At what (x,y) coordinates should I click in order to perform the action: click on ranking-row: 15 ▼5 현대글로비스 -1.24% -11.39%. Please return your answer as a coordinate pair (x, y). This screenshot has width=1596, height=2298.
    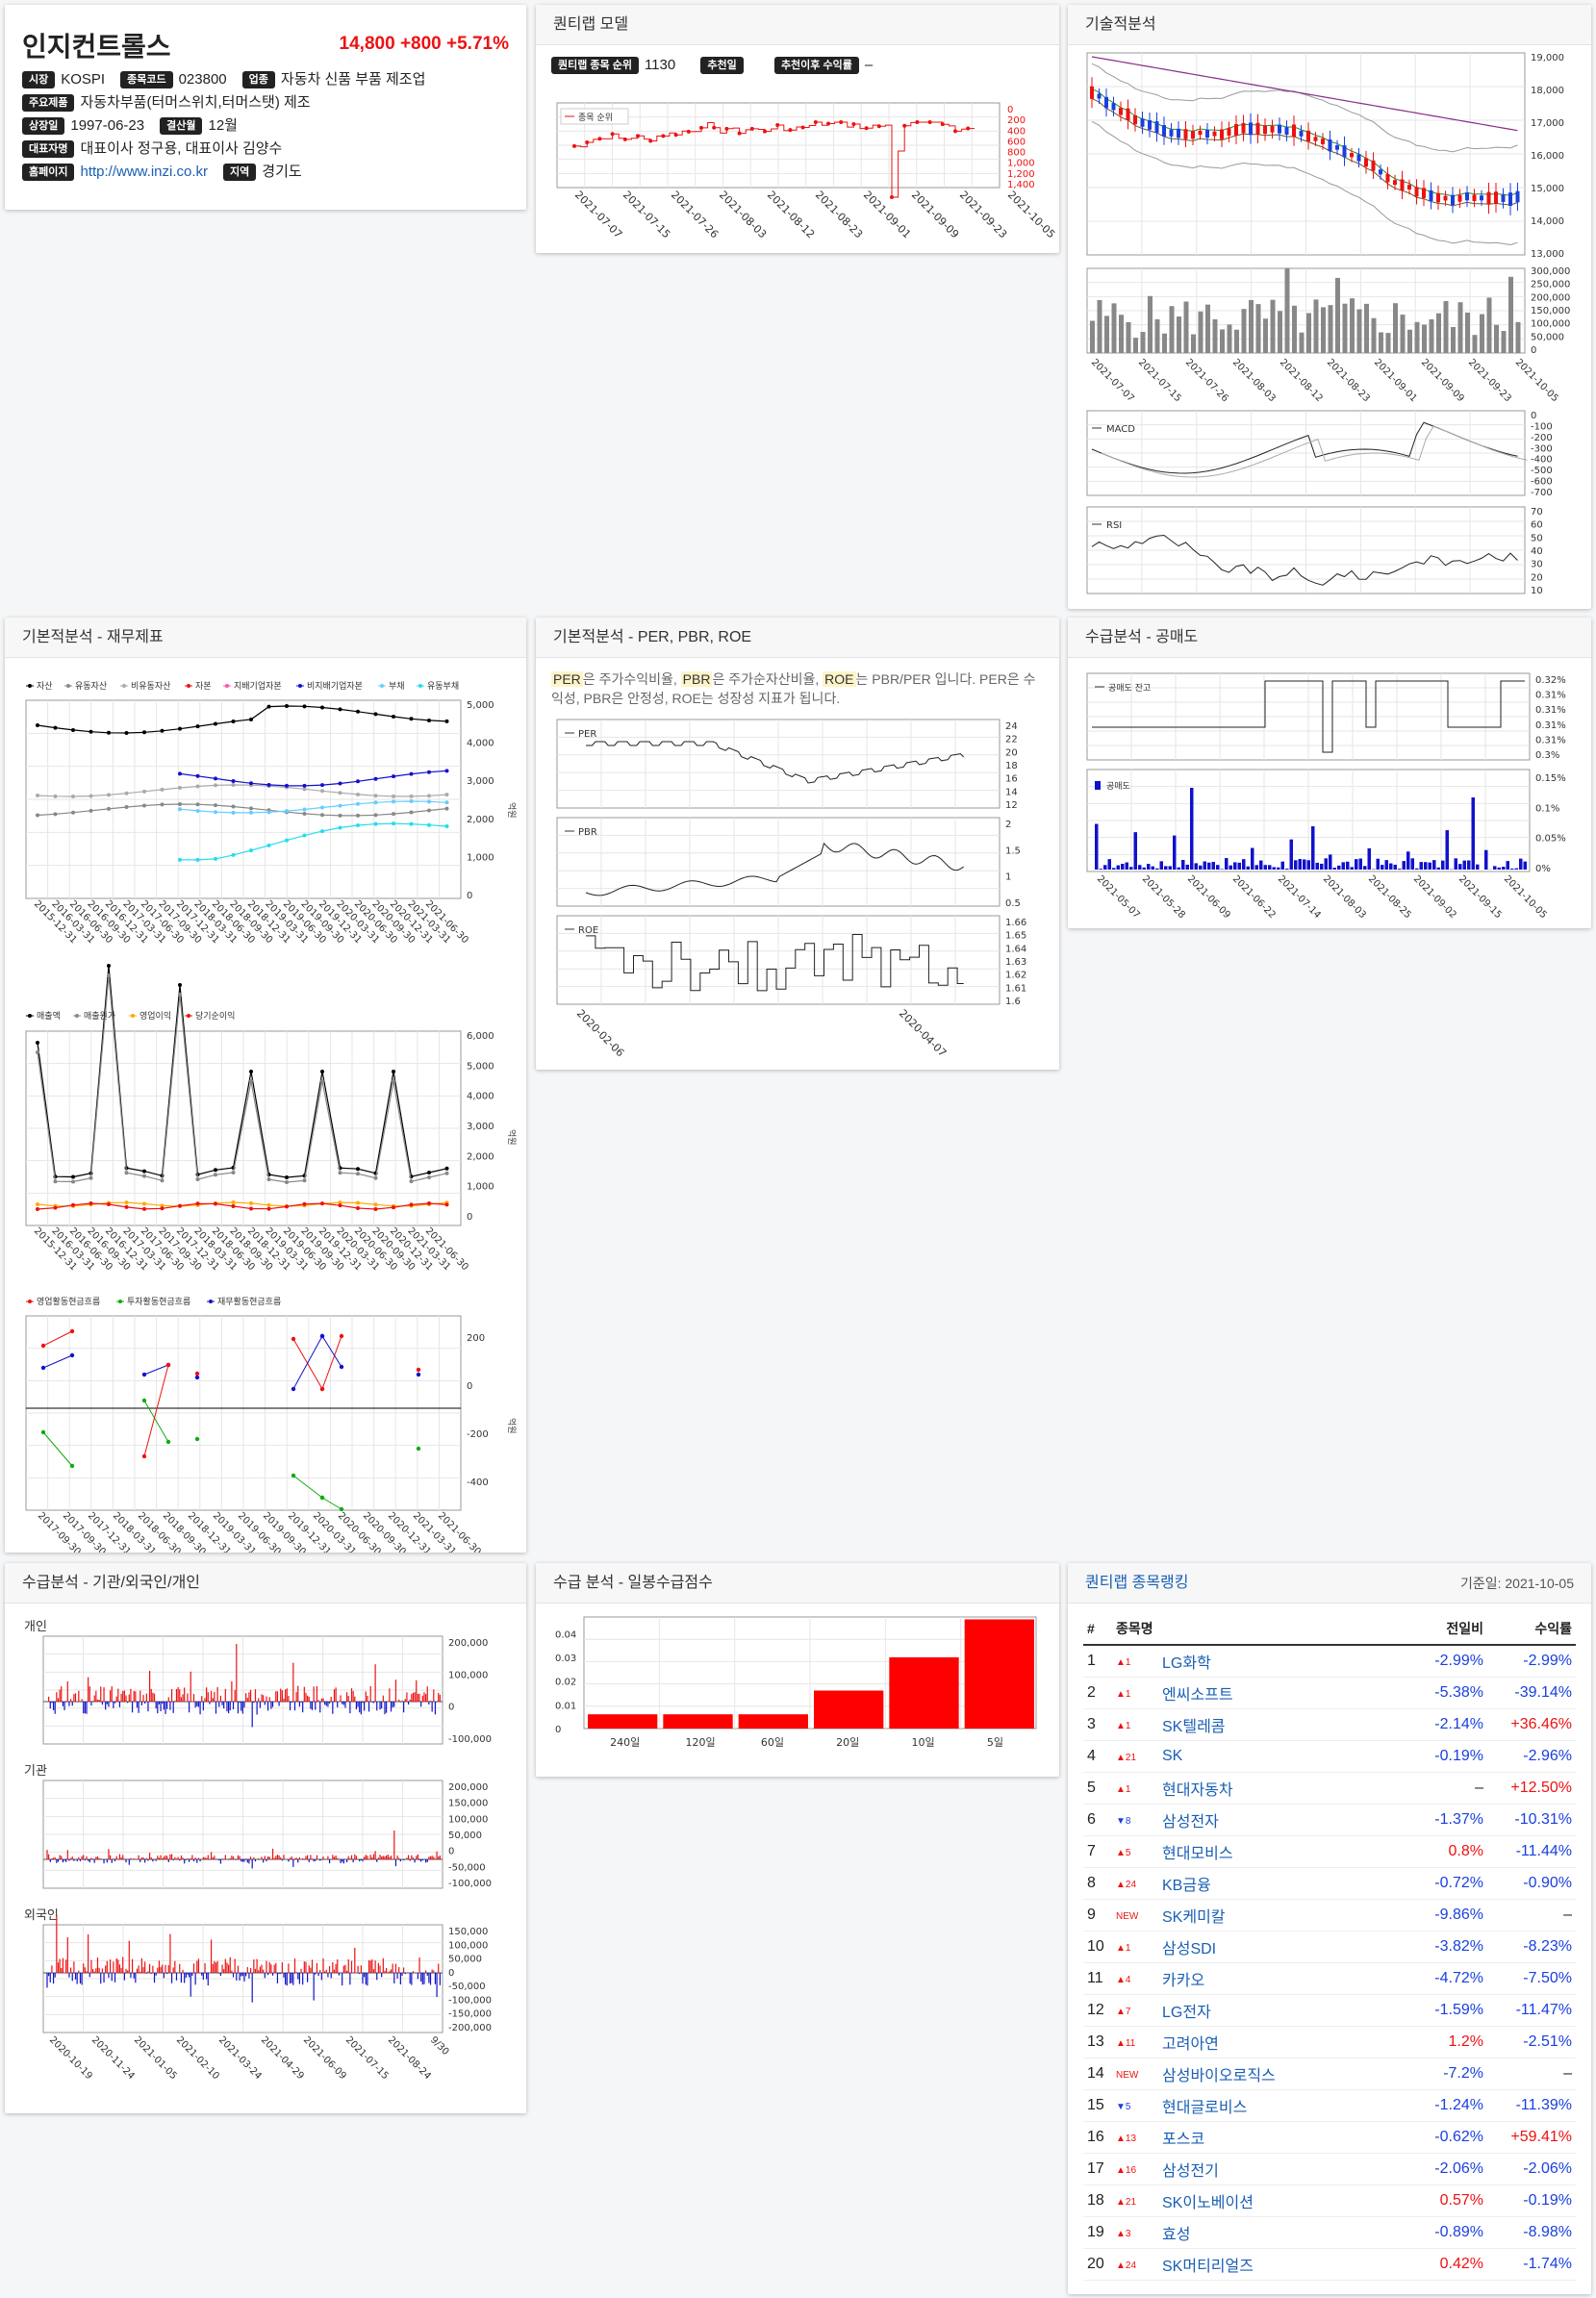
    Looking at the image, I should click on (1329, 2105).